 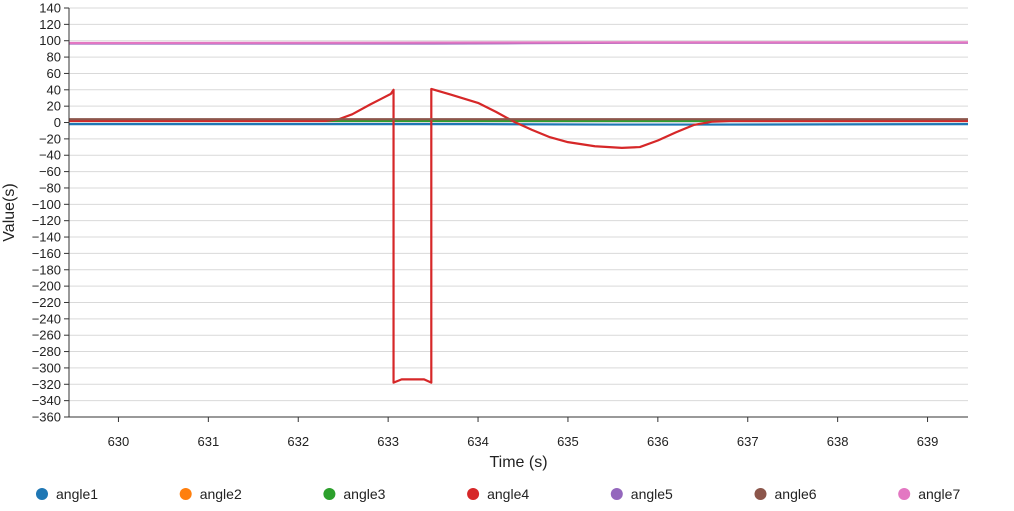 What do you see at coordinates (46, 417) in the screenshot?
I see `y-tick-label: −360` at bounding box center [46, 417].